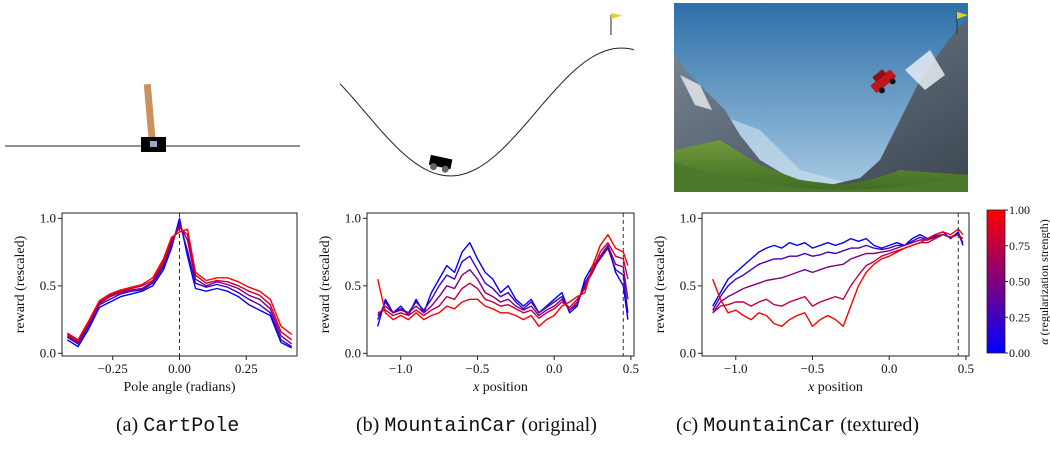 The height and width of the screenshot is (452, 1050). Describe the element at coordinates (246, 368) in the screenshot. I see `x-tick-label: 0.25` at that location.